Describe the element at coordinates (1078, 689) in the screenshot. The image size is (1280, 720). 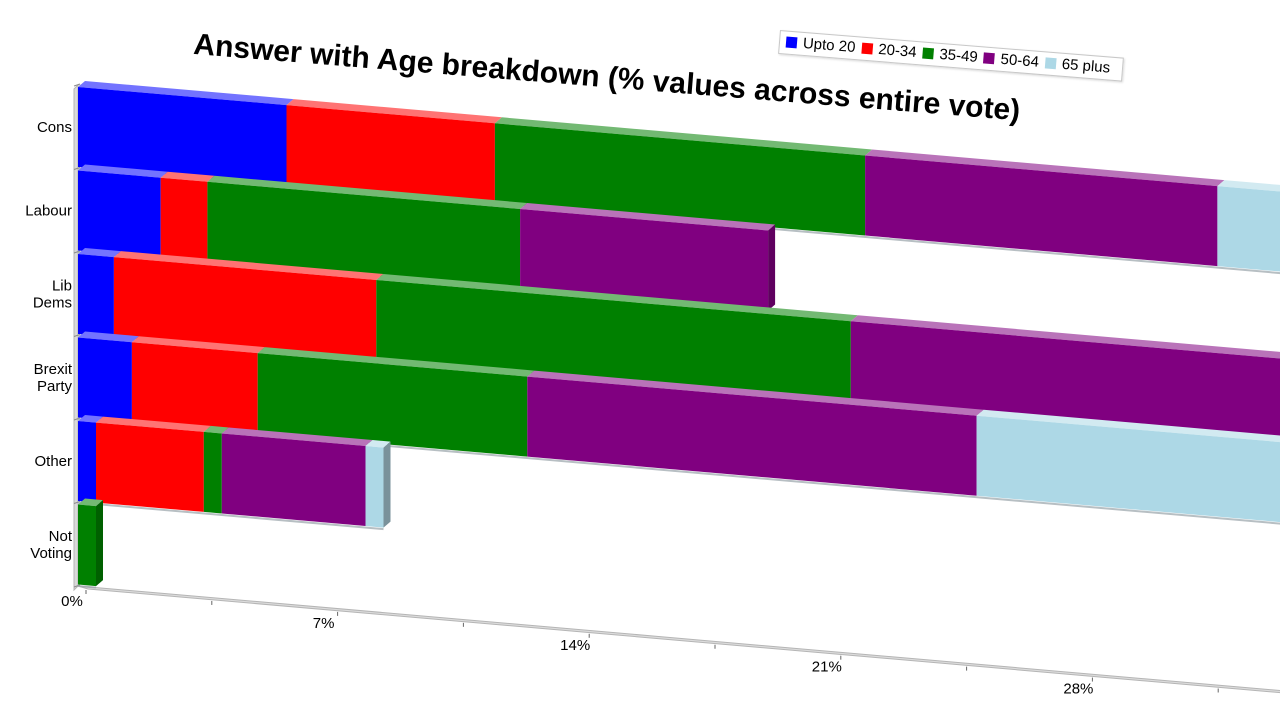
I see `x-tick-label: 28%` at that location.